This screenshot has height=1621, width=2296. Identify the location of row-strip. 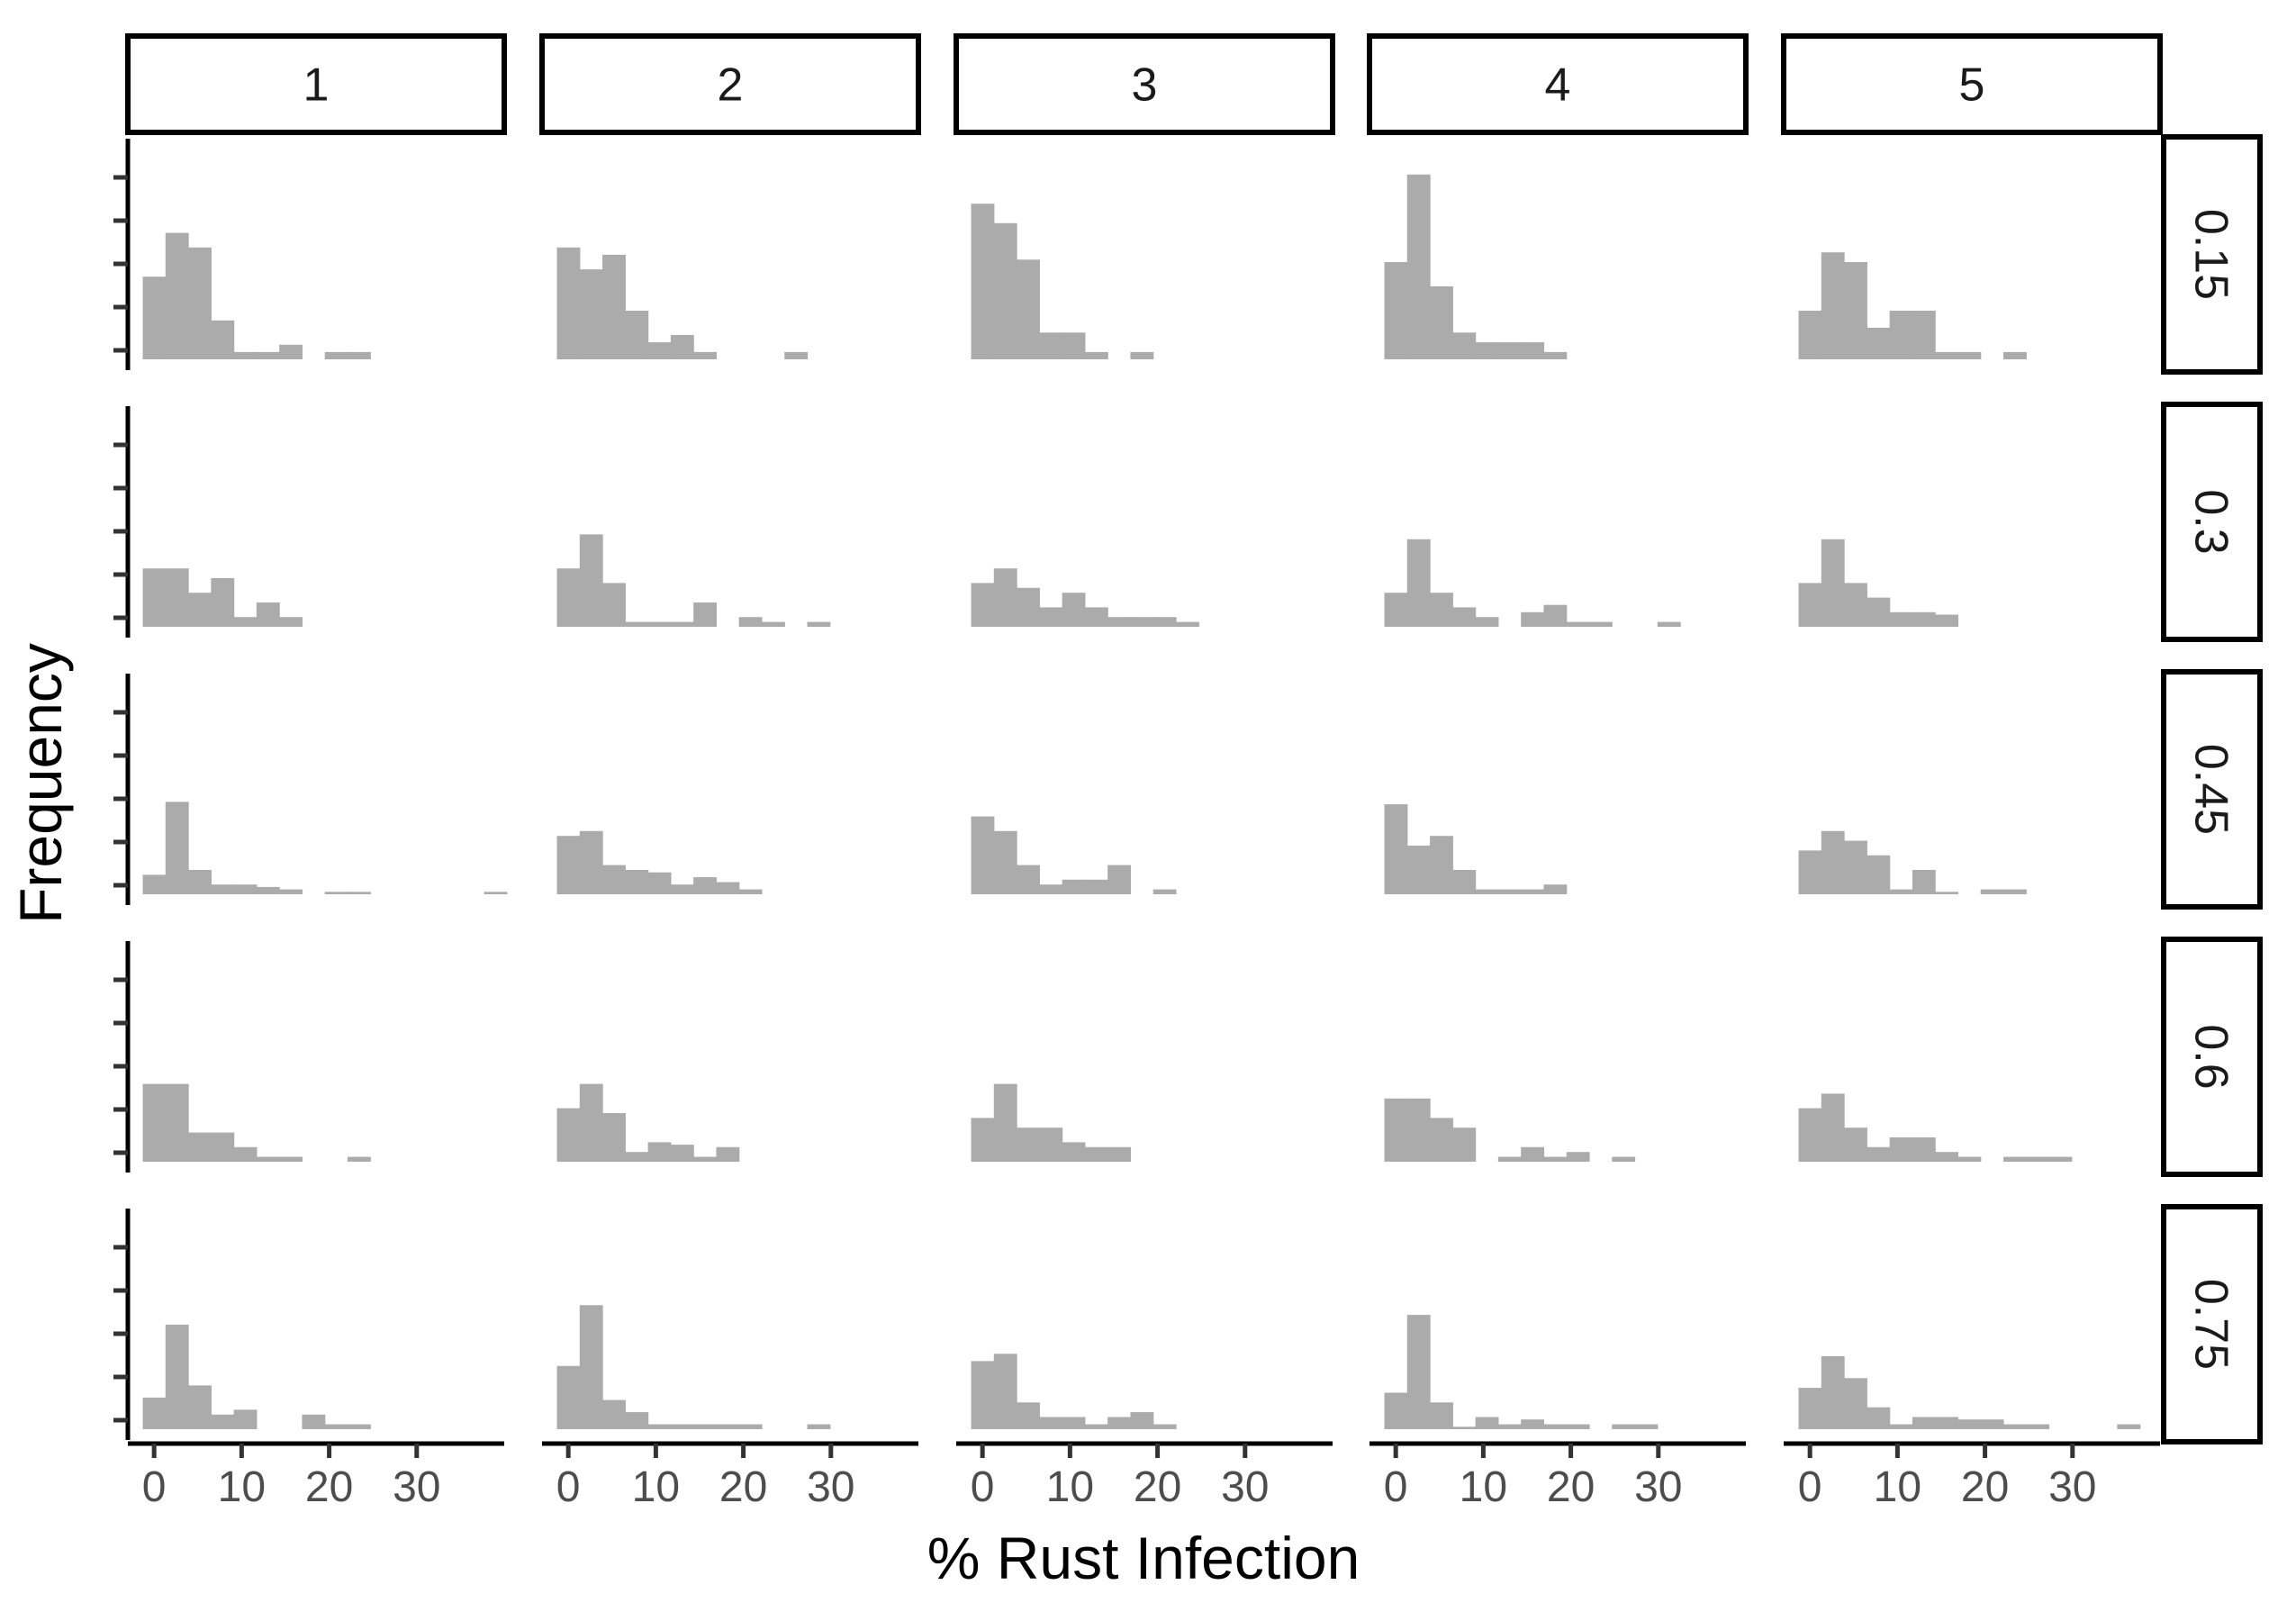
(2212, 1057).